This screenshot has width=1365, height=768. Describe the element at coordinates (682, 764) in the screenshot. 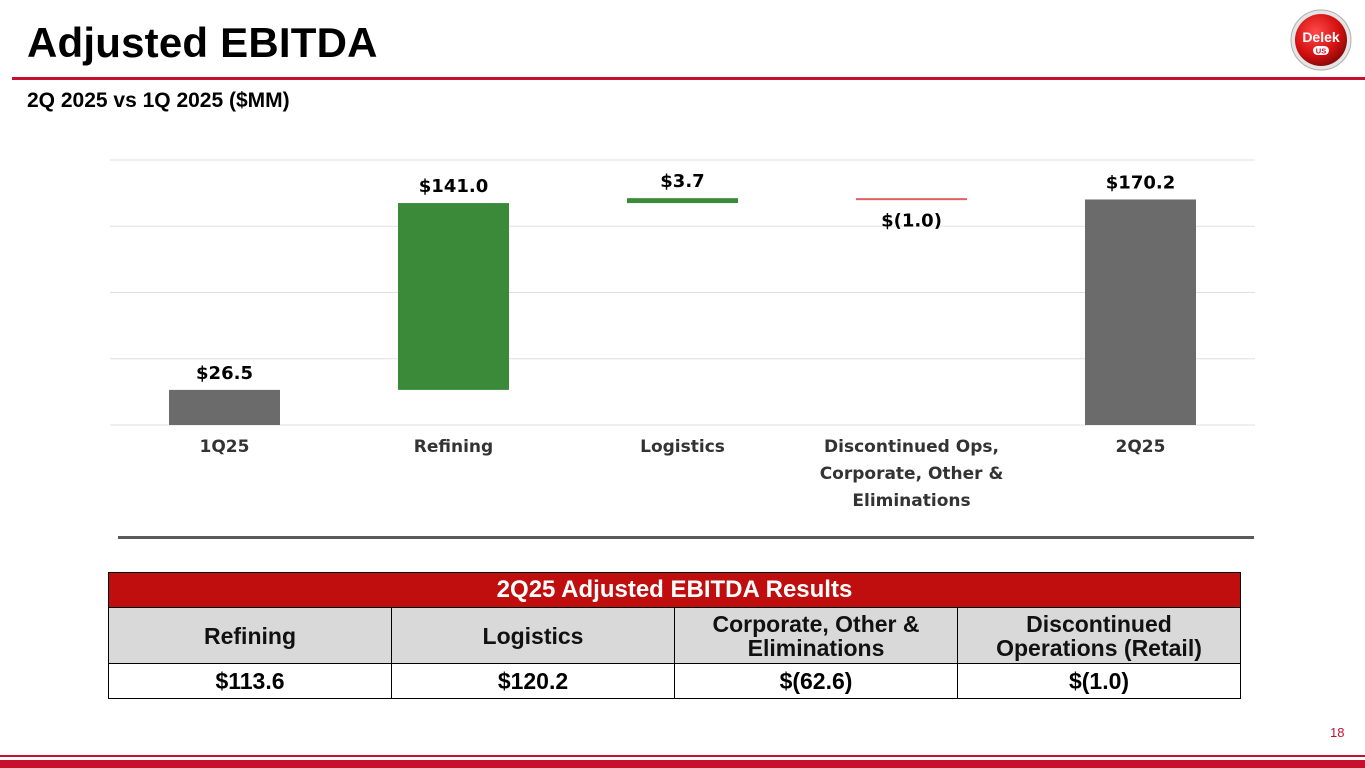

I see `footer-rule-thick` at that location.